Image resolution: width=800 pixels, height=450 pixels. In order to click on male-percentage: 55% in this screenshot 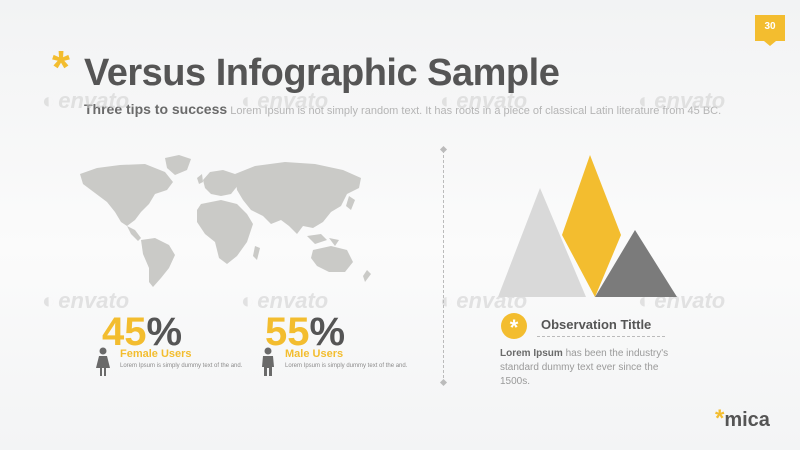, I will do `click(305, 332)`.